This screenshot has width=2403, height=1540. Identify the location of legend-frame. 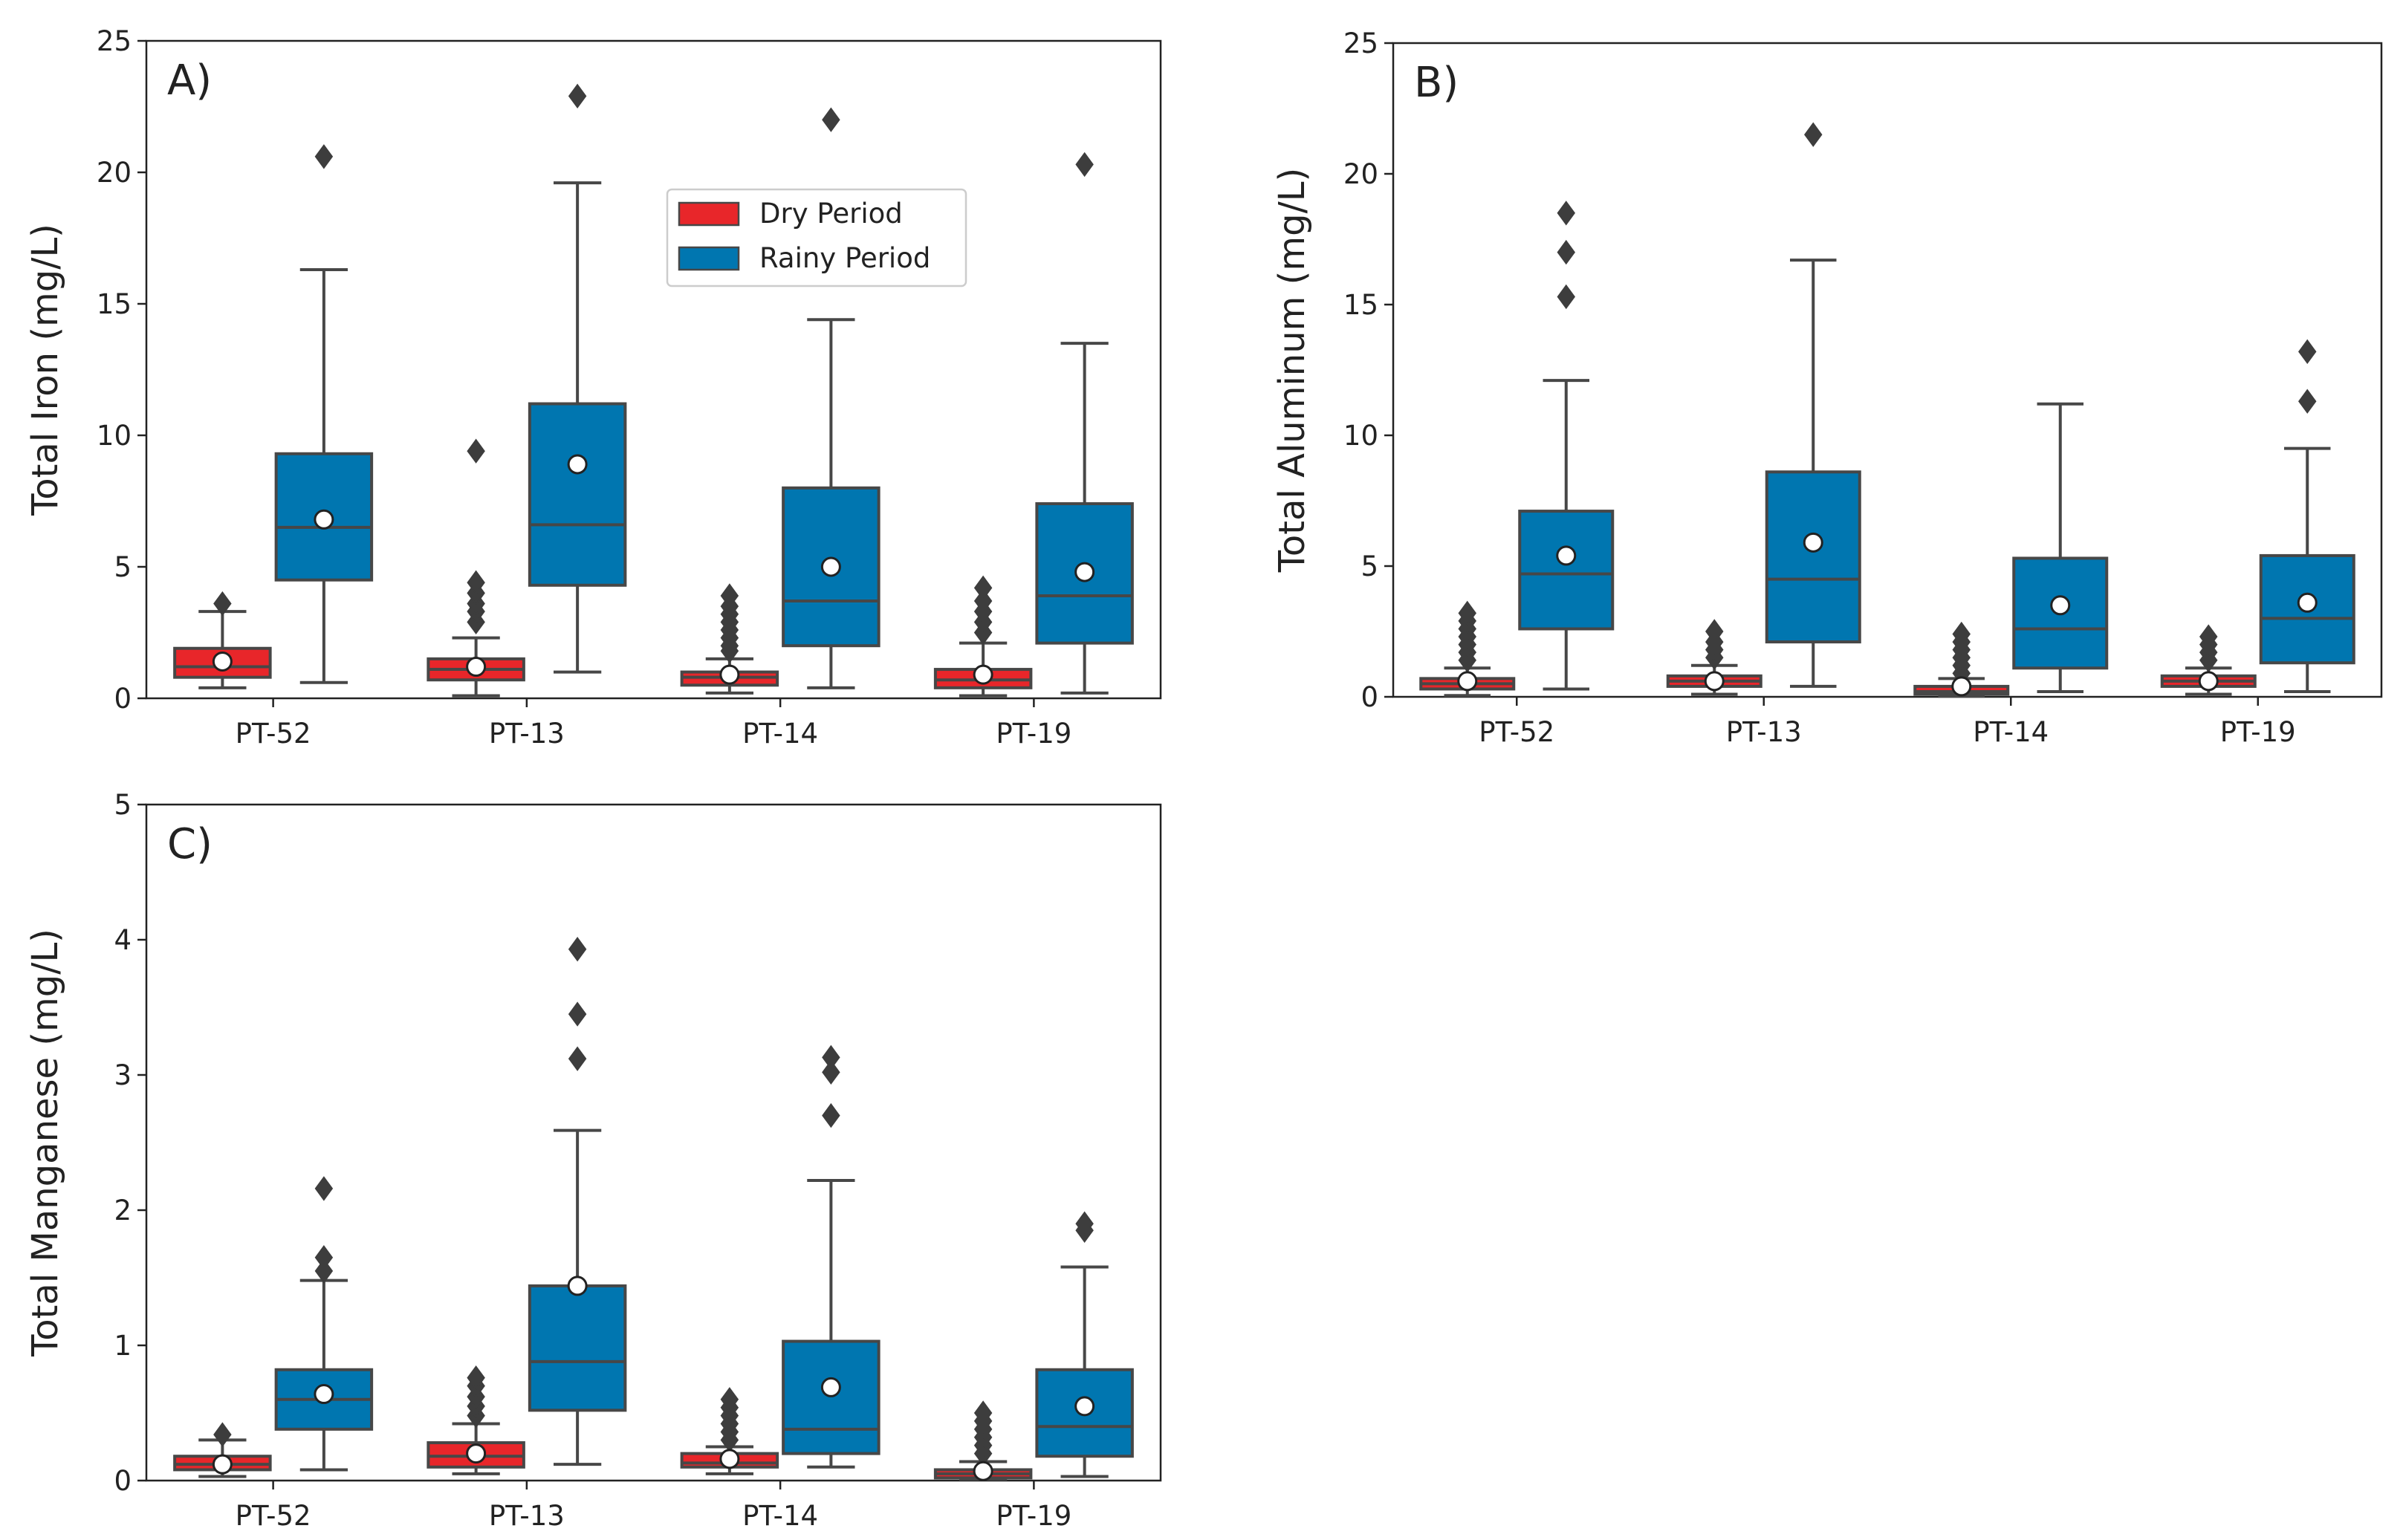
(816, 237).